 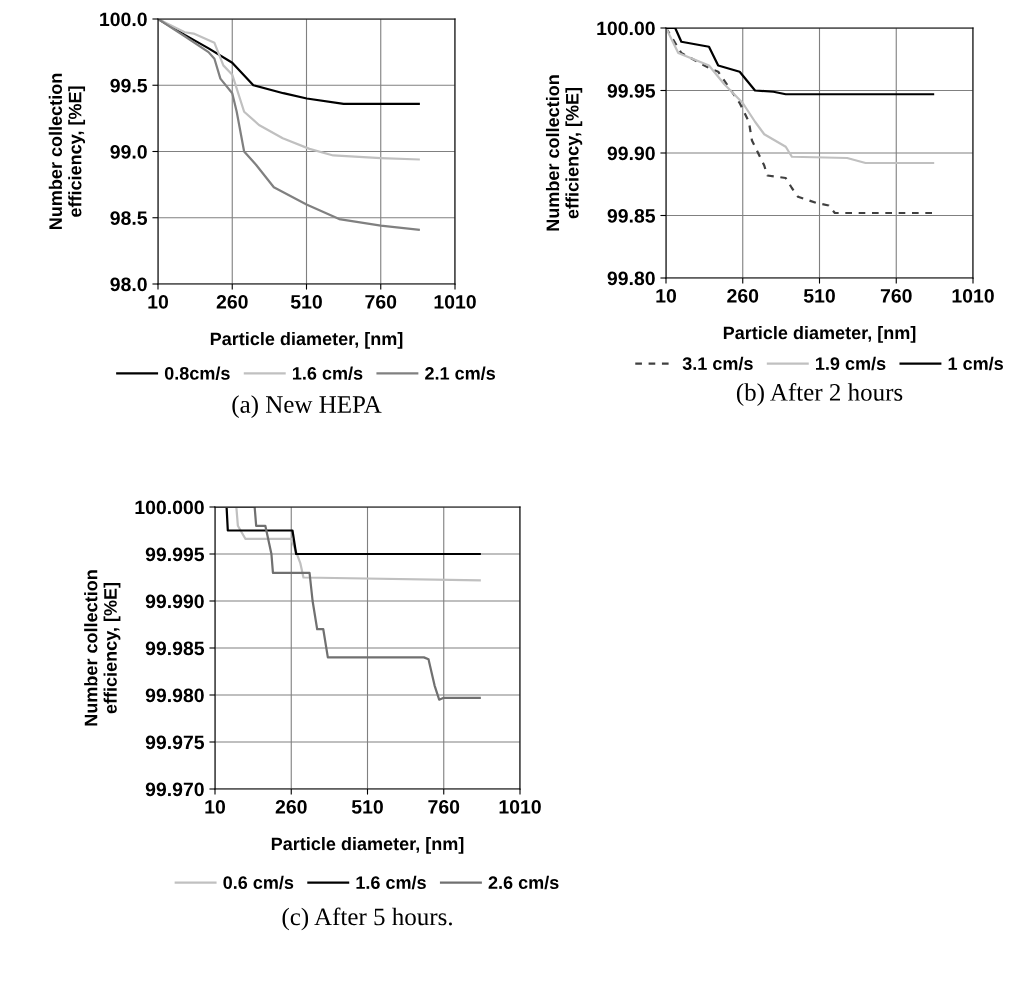 I want to click on y-tick-label: 99.0, so click(x=128, y=151).